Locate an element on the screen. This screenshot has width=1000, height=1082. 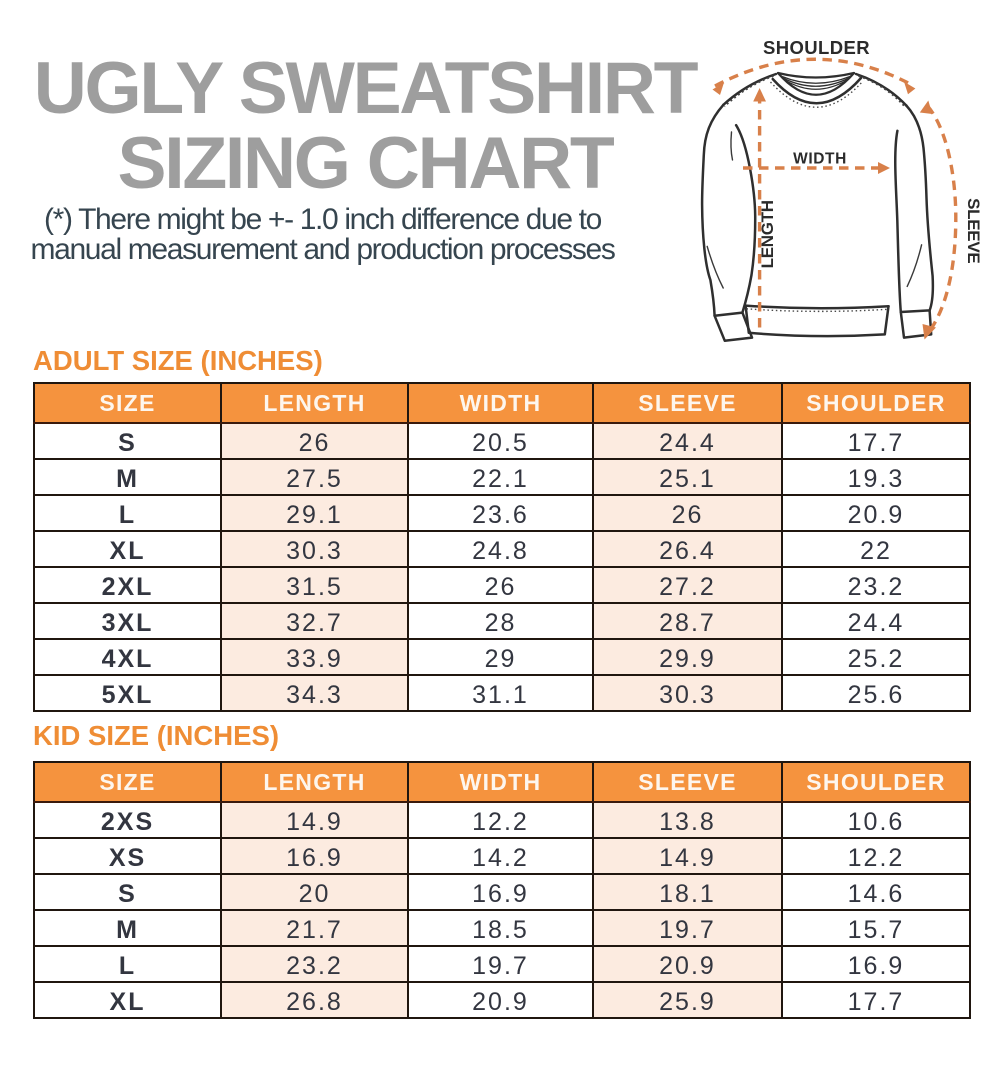
svg-text: LENGTH is located at coordinates (767, 234).